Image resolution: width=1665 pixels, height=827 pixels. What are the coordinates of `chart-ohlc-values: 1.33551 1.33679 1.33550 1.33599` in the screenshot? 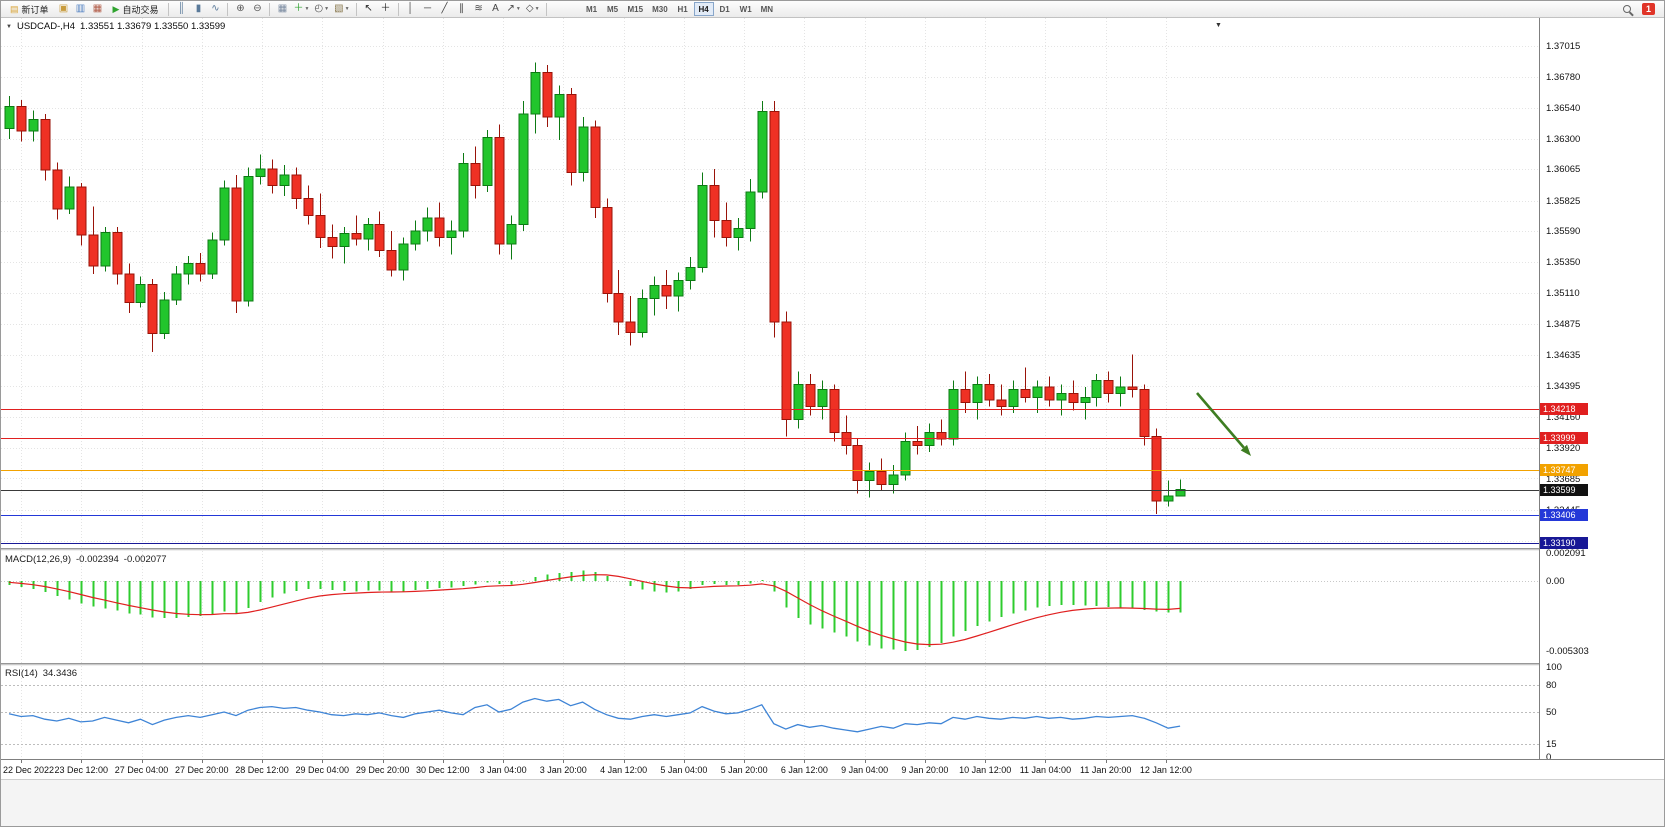 It's located at (153, 26).